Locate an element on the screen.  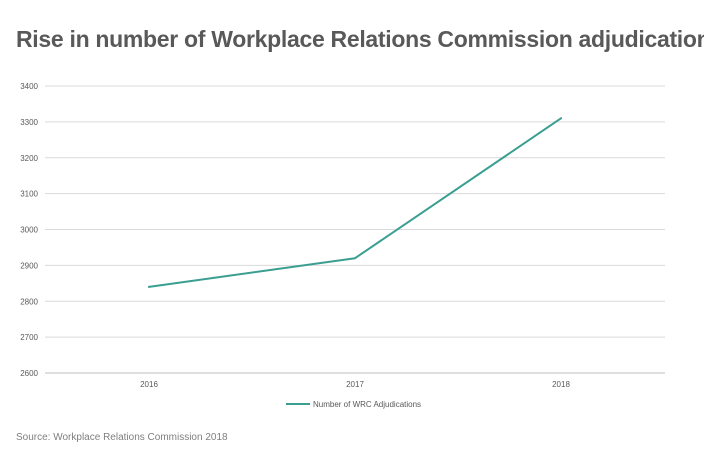
y-tick-label: 3300 is located at coordinates (29, 122).